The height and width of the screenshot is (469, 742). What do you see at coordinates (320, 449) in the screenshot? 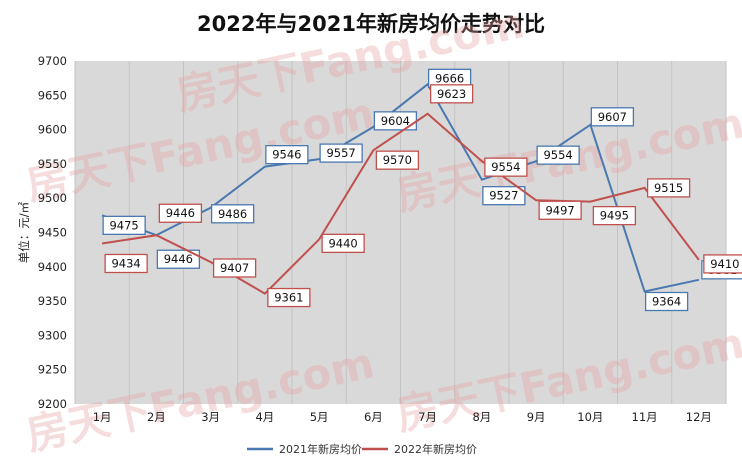
I see `legend-label: 2021年新房均价` at bounding box center [320, 449].